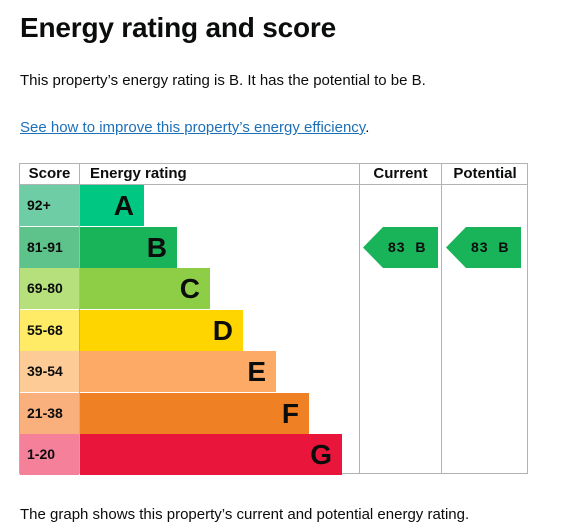 The image size is (562, 531). Describe the element at coordinates (49, 454) in the screenshot. I see `score-range-g: 1-20` at that location.